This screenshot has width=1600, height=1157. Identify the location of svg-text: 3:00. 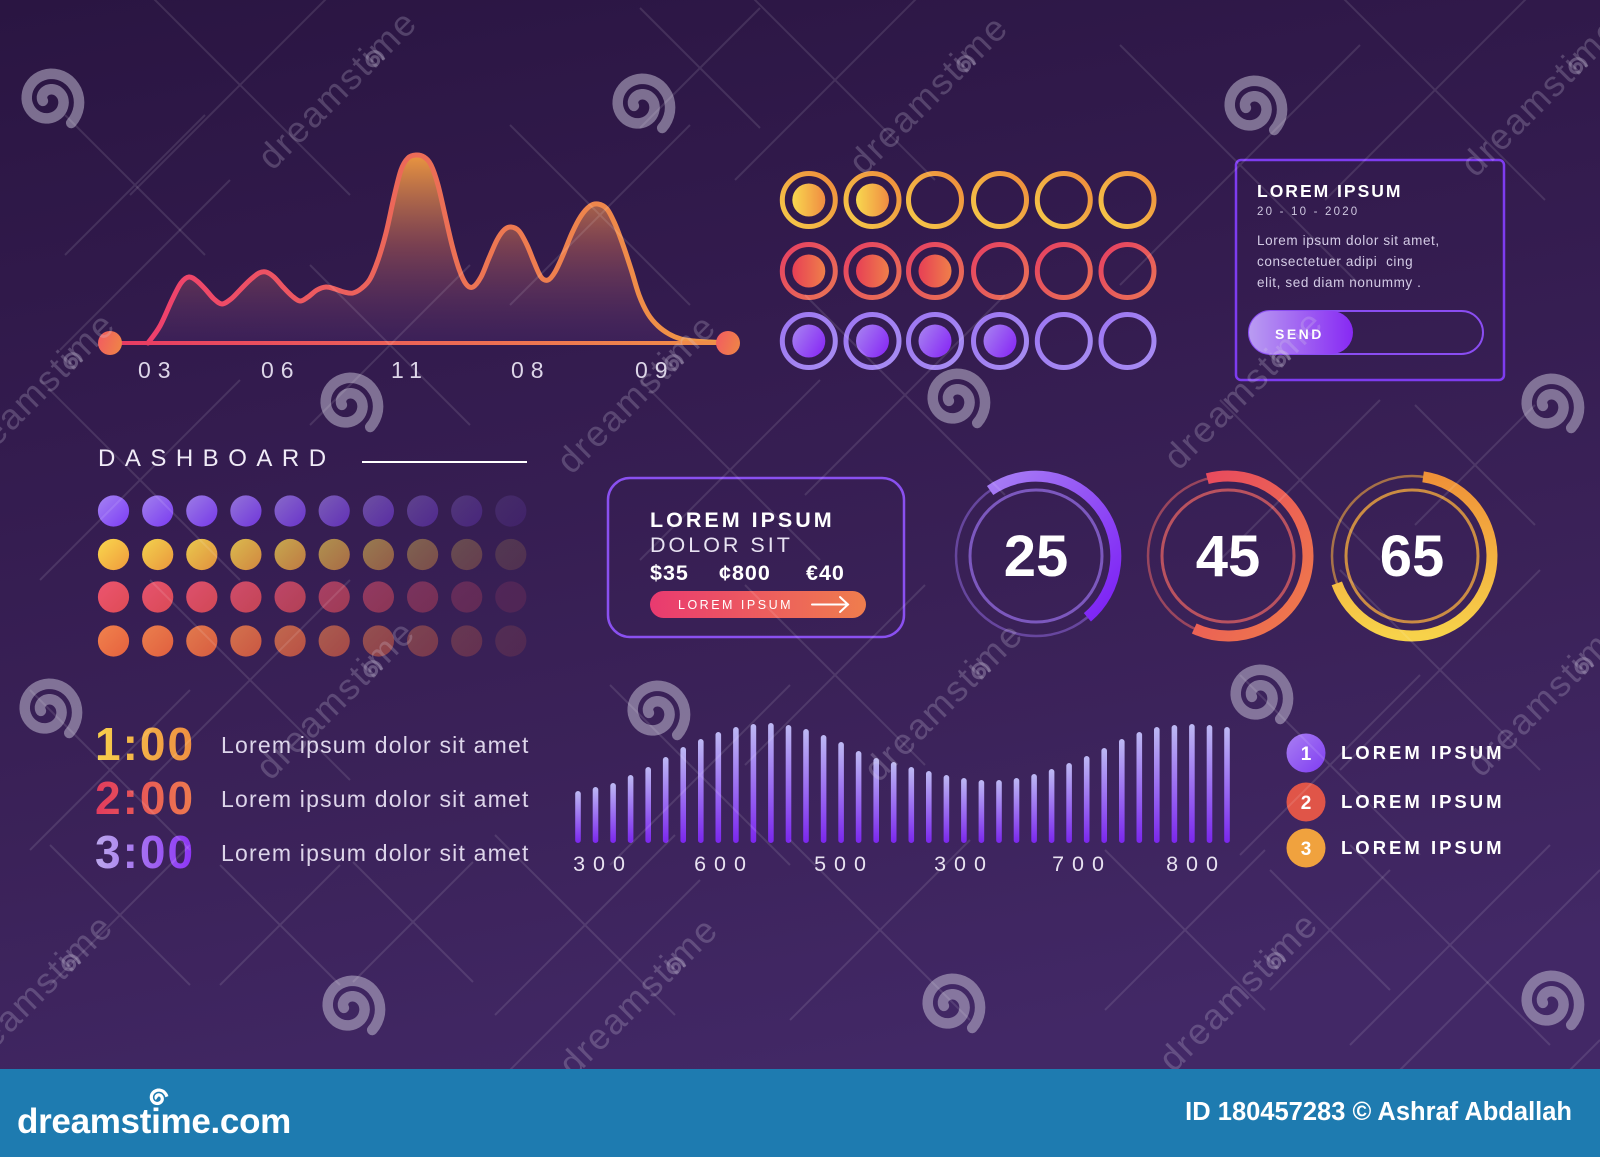
(145, 852).